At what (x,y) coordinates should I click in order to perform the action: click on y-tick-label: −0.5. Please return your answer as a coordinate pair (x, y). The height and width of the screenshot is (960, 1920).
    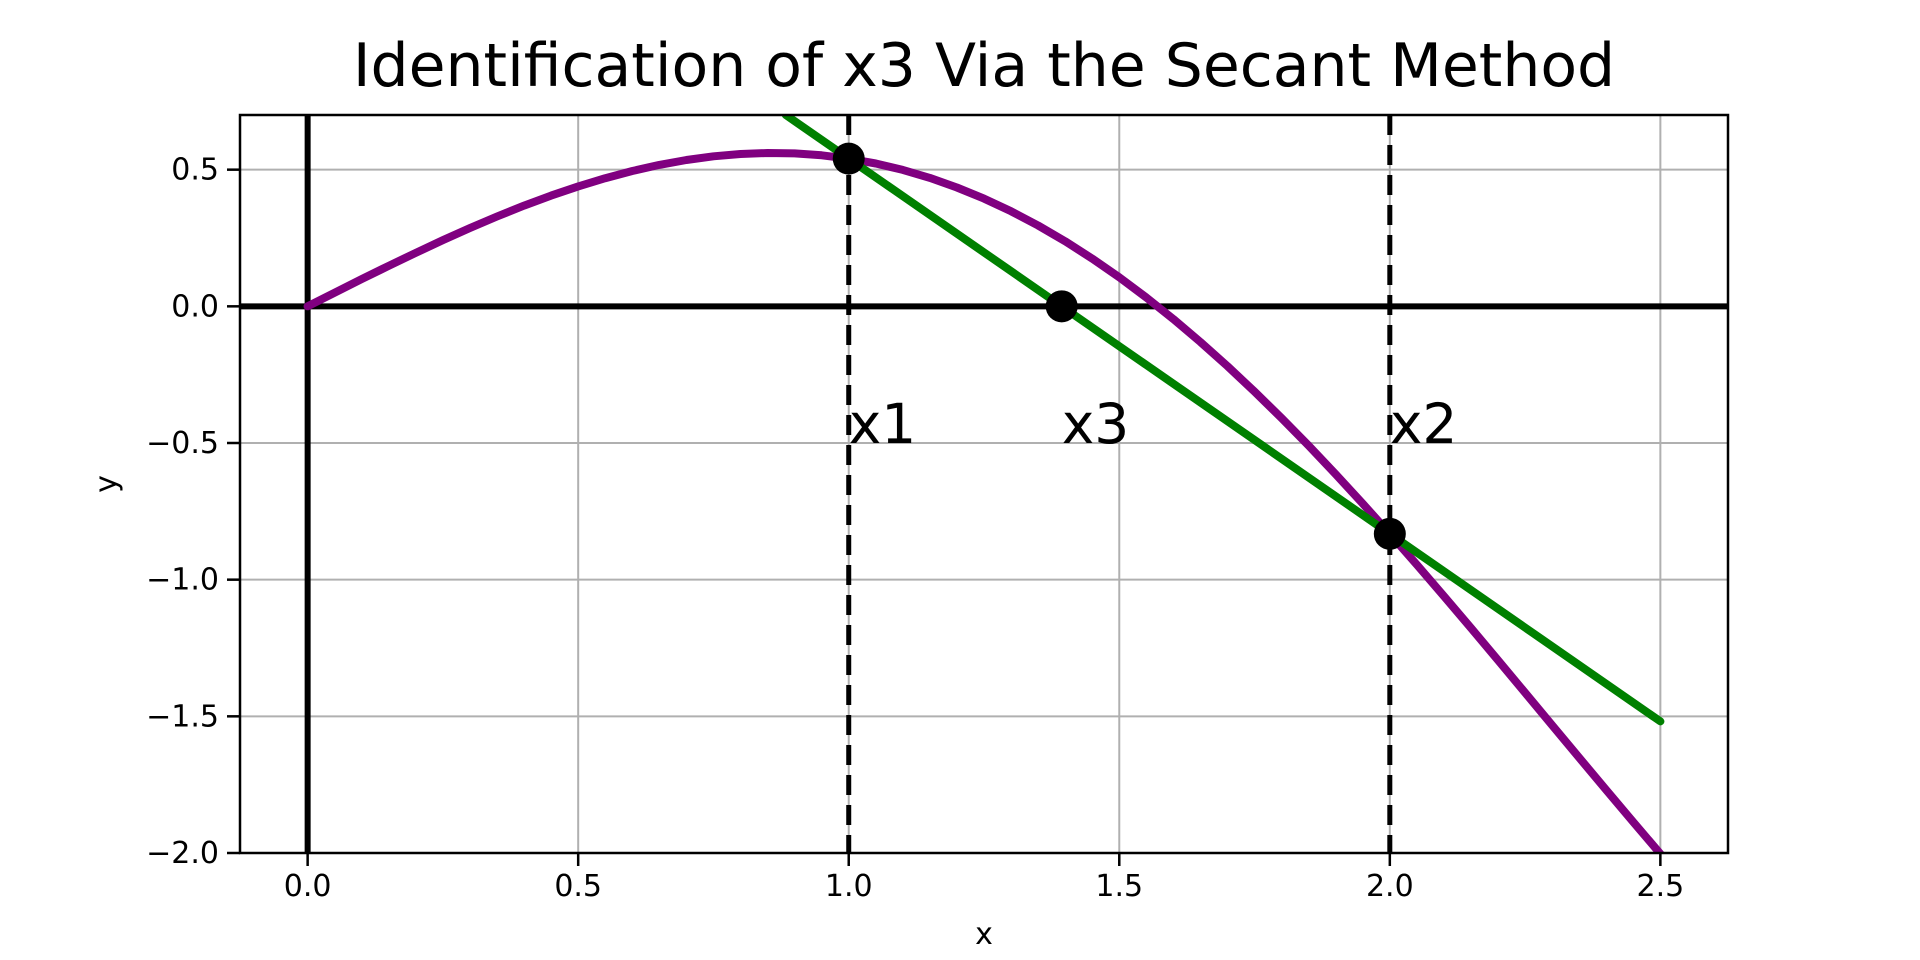
    Looking at the image, I should click on (182, 443).